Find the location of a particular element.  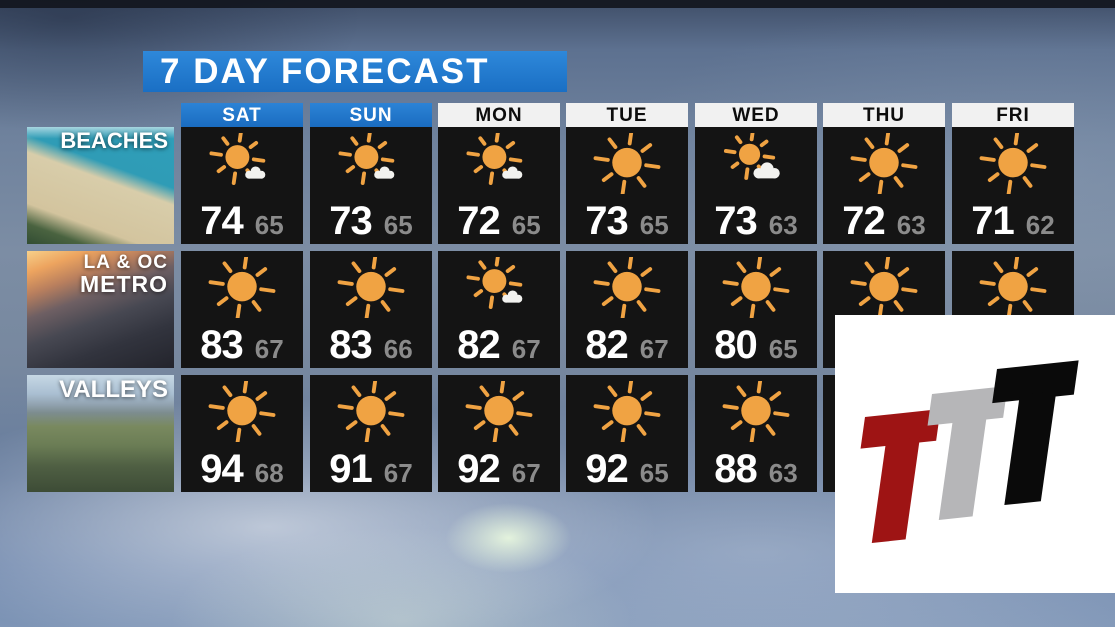

cell-beaches-wed: 73 63 is located at coordinates (756, 185).